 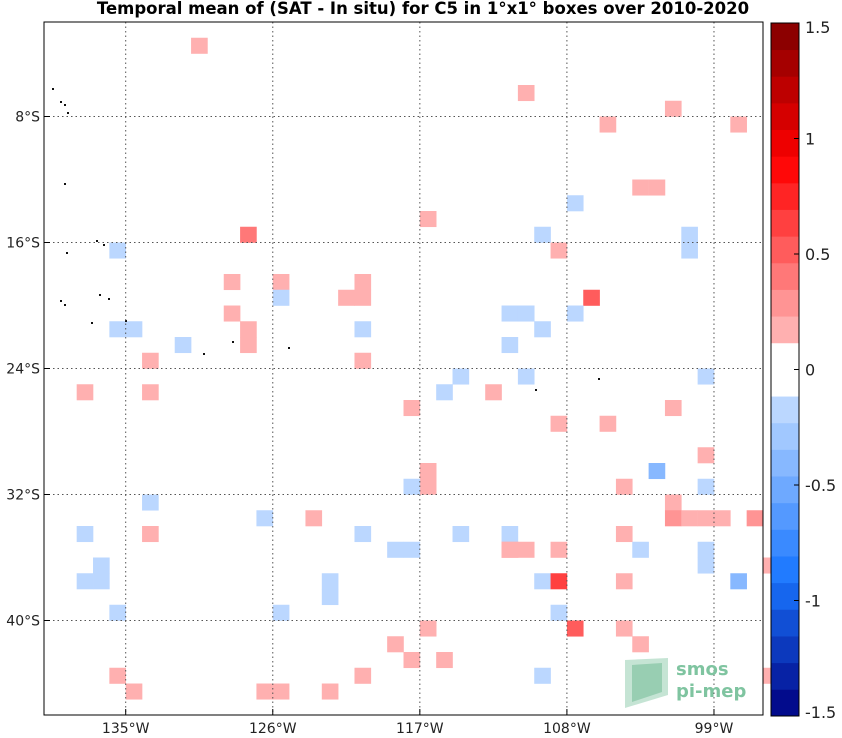 I want to click on y-tick-label: 40°S, so click(x=23, y=622).